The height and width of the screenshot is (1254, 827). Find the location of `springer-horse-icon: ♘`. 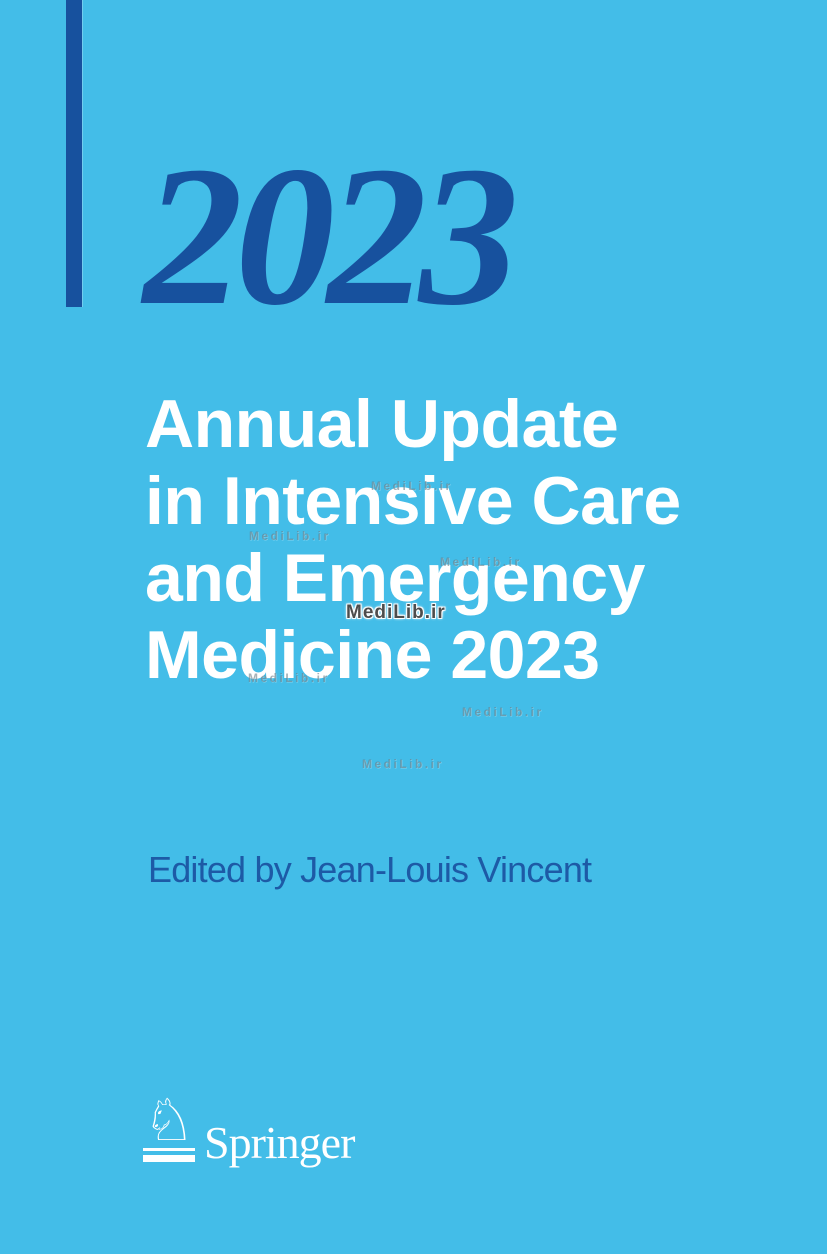

springer-horse-icon: ♘ is located at coordinates (169, 1120).